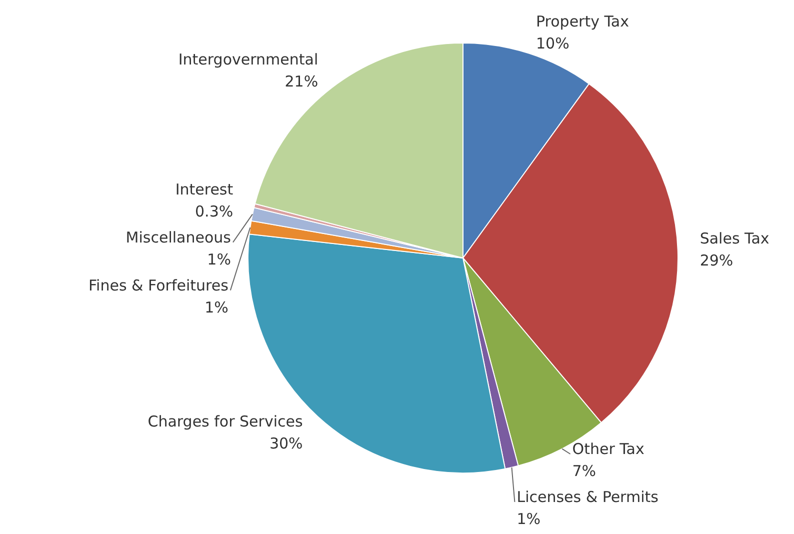 The width and height of the screenshot is (794, 534). Describe the element at coordinates (583, 21) in the screenshot. I see `slice-label: Property Tax` at that location.